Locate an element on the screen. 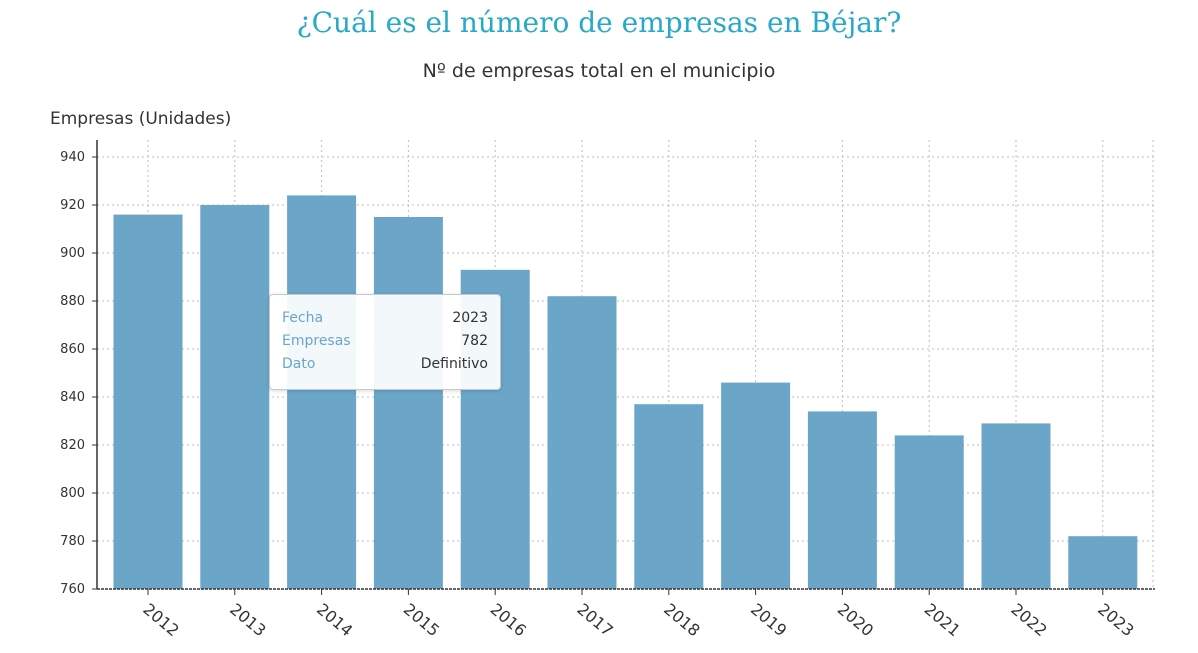 This screenshot has width=1198, height=653. y-tick-label: 920 is located at coordinates (72, 205).